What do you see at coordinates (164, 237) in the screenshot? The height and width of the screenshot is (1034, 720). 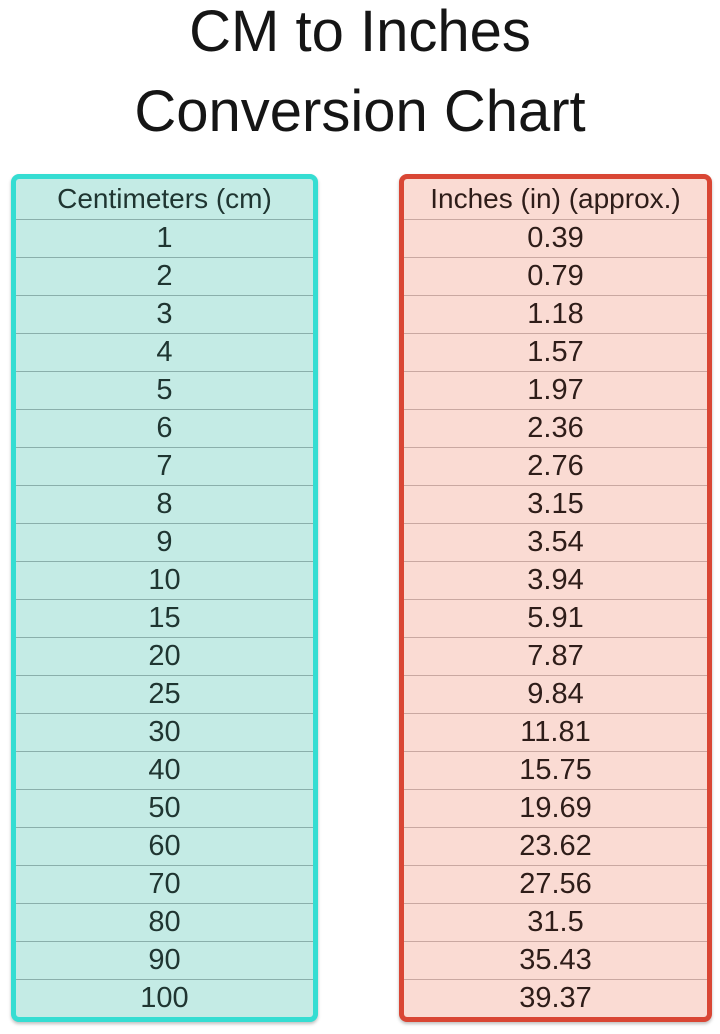 I see `centimeters-cell: 1` at bounding box center [164, 237].